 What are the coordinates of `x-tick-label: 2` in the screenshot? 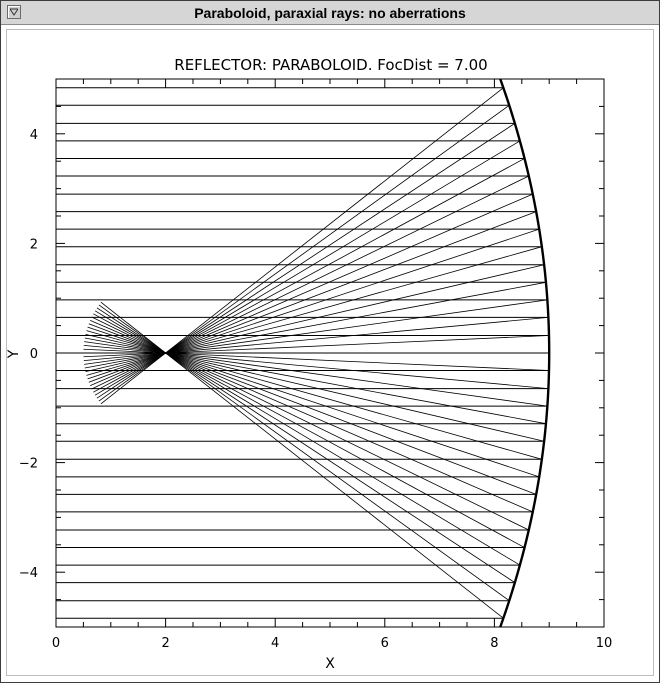 It's located at (165, 643).